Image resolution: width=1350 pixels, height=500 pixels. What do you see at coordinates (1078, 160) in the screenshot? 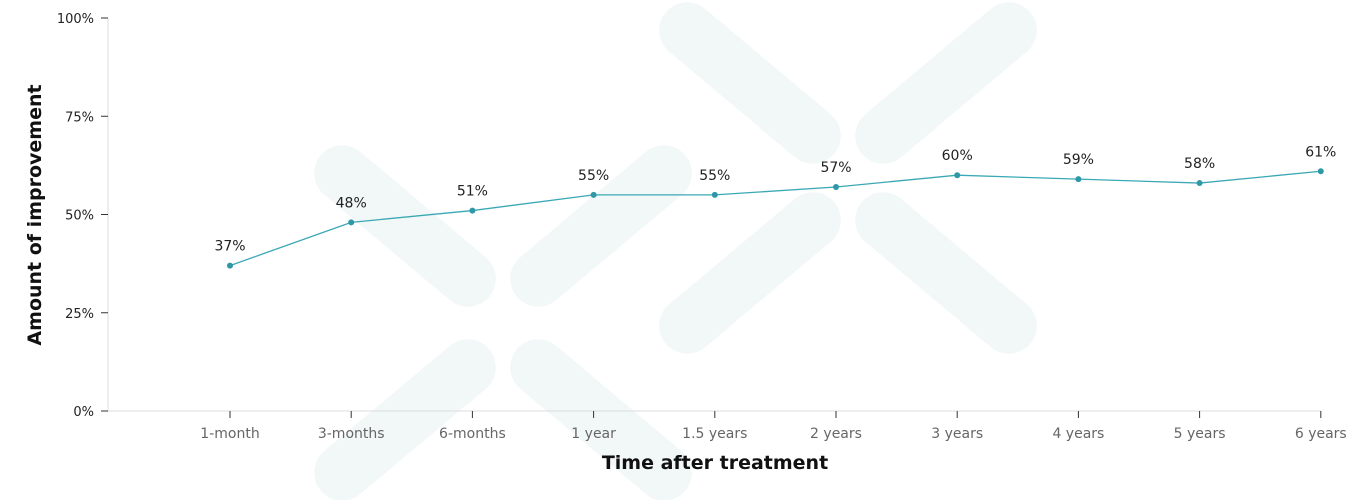
I see `data-label: 59%` at bounding box center [1078, 160].